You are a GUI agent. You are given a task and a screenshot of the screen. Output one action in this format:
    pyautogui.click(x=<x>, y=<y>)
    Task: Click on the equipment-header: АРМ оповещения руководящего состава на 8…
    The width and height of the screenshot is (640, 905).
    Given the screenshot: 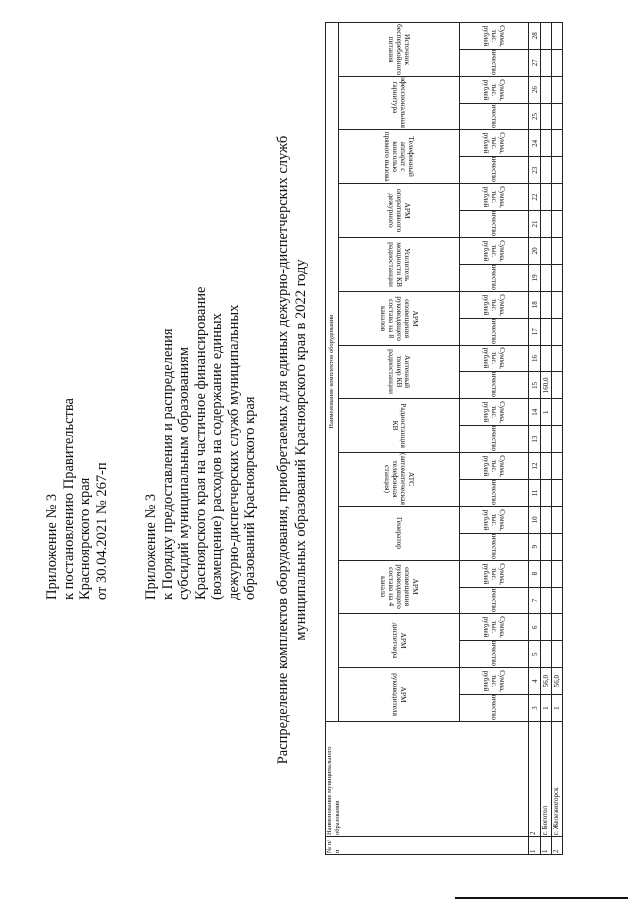 What is the action you would take?
    pyautogui.click(x=399, y=318)
    